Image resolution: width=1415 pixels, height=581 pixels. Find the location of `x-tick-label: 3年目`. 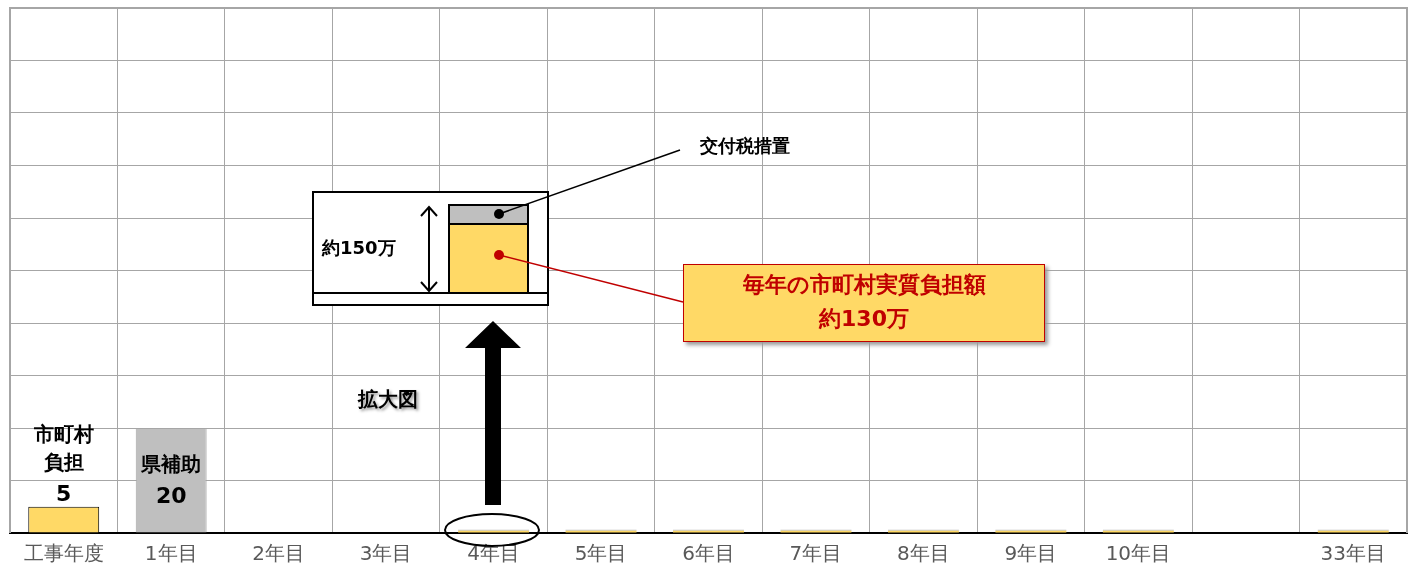

x-tick-label: 3年目 is located at coordinates (386, 553).